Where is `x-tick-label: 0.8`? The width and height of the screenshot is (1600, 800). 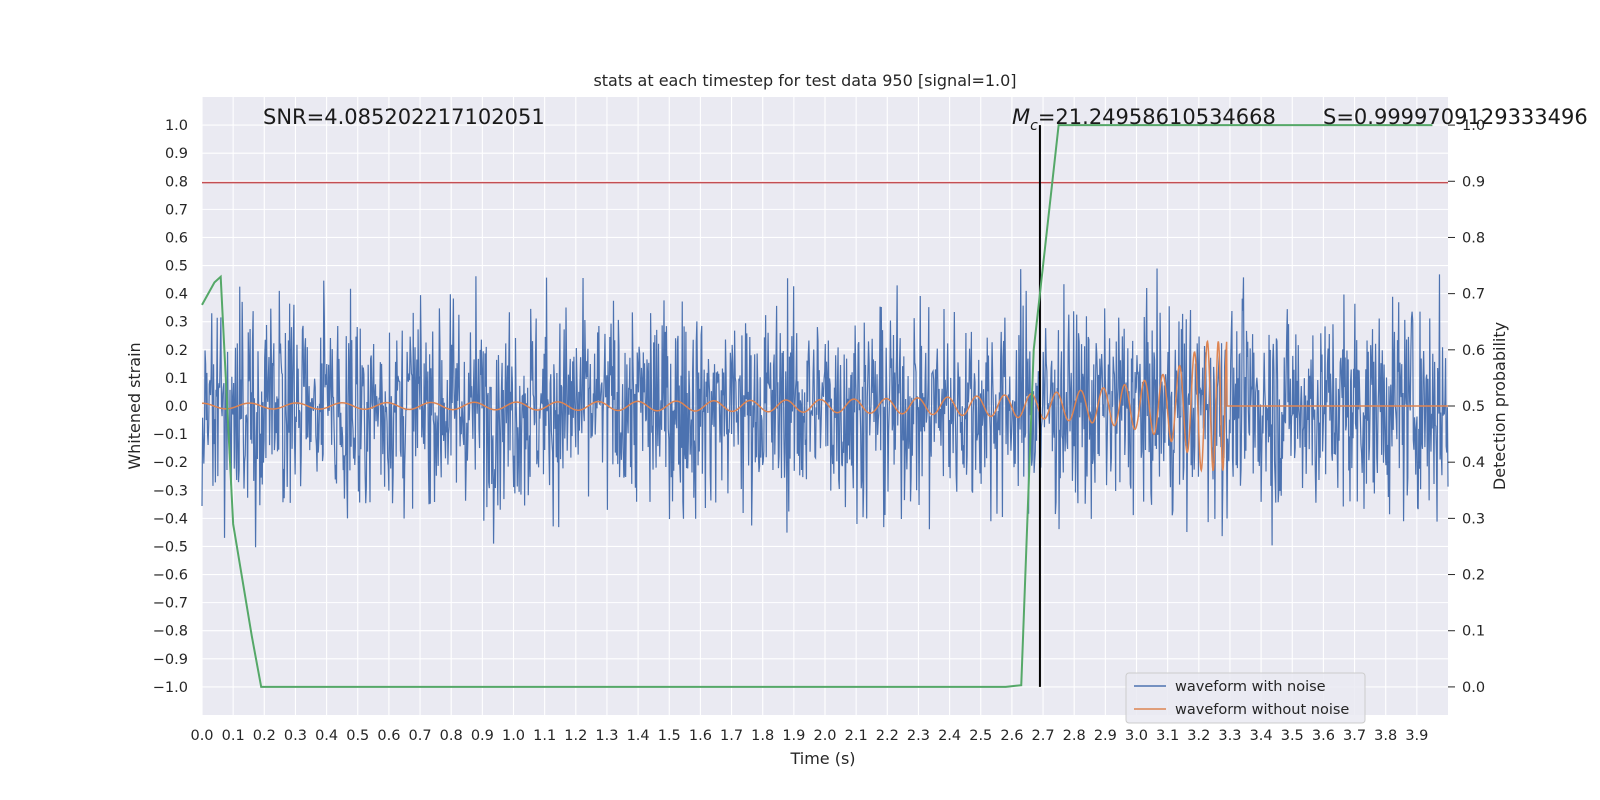
x-tick-label: 0.8 is located at coordinates (451, 736).